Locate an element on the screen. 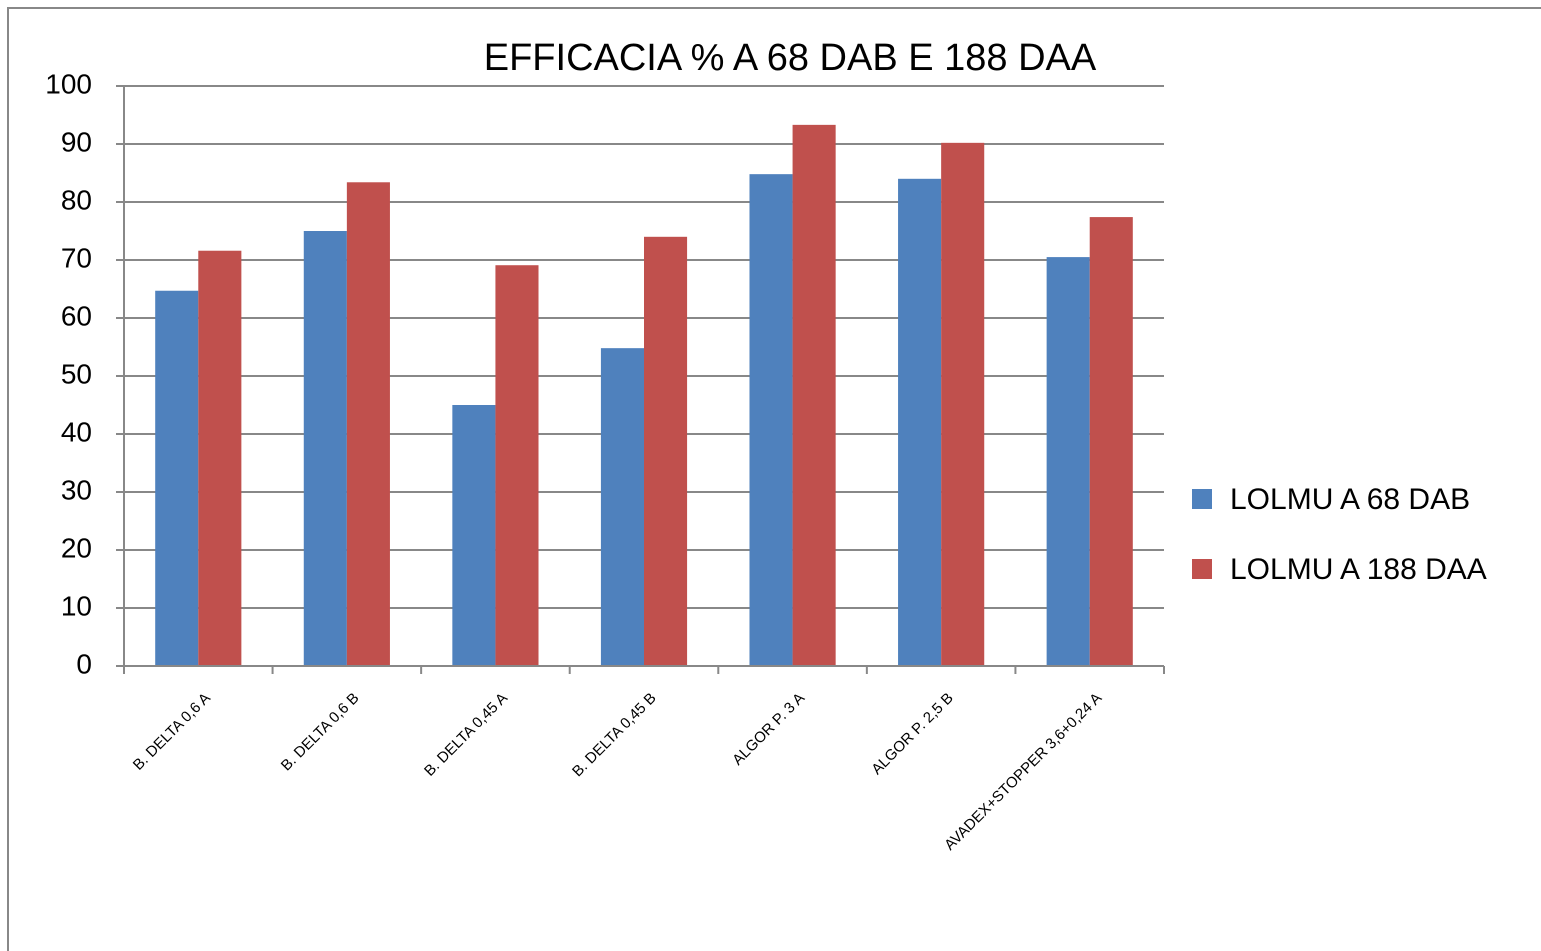 The image size is (1541, 951). y-tick-label: 30 is located at coordinates (76, 489).